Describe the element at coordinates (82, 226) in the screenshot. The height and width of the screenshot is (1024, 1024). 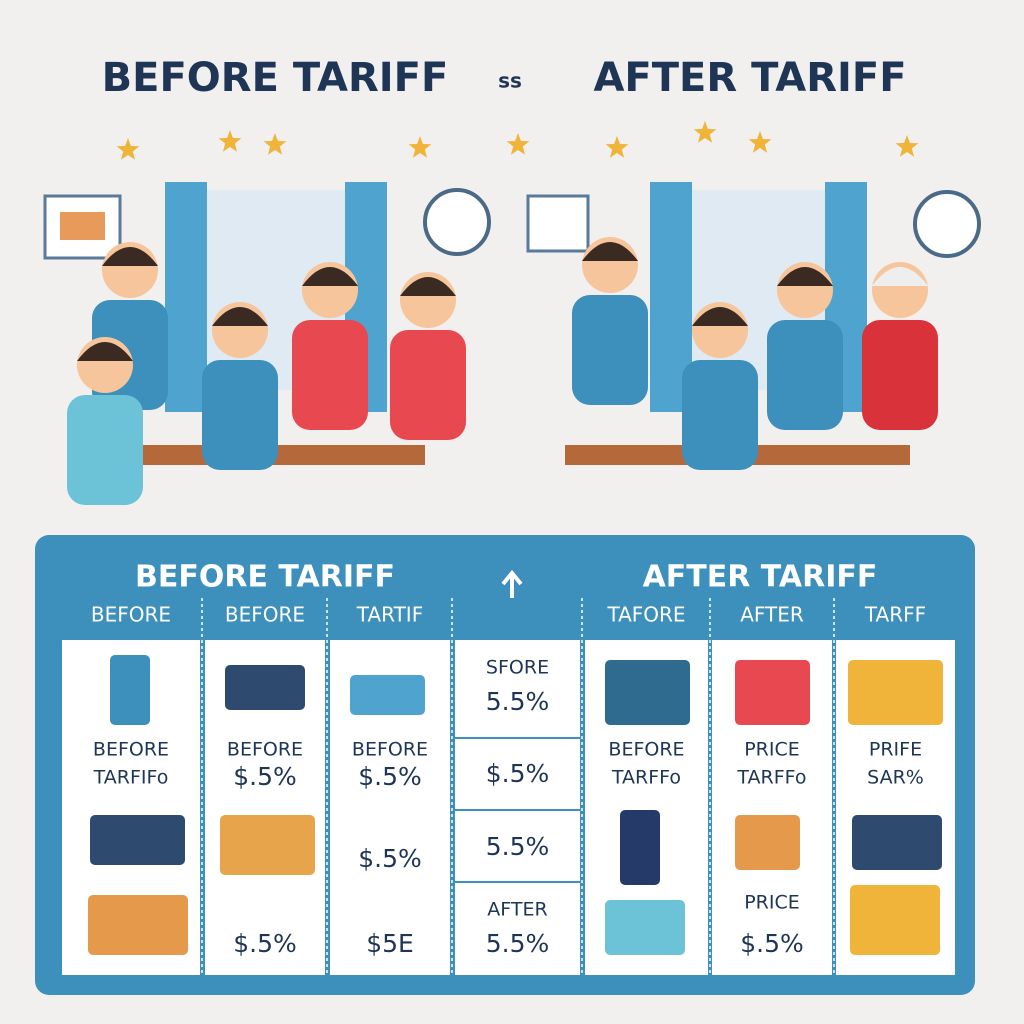
I see `picture` at that location.